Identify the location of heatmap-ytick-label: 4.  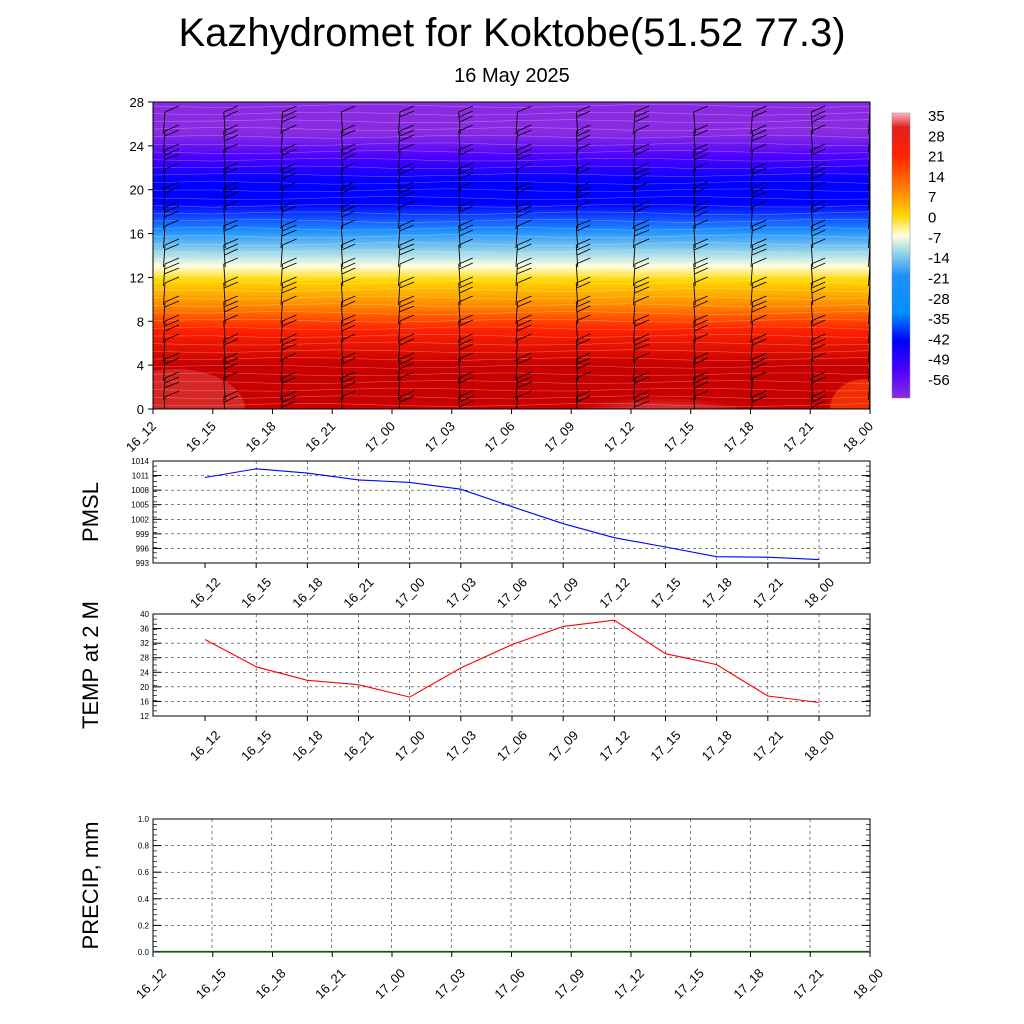
(140, 365).